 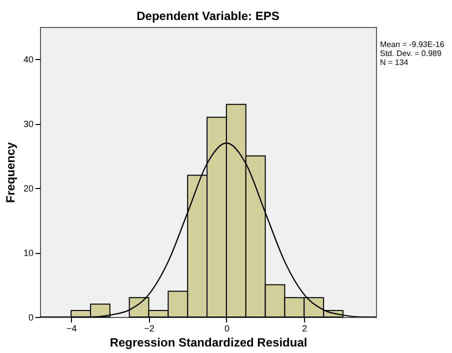 What do you see at coordinates (411, 53) in the screenshot?
I see `text: Std. Dev. = 0.989` at bounding box center [411, 53].